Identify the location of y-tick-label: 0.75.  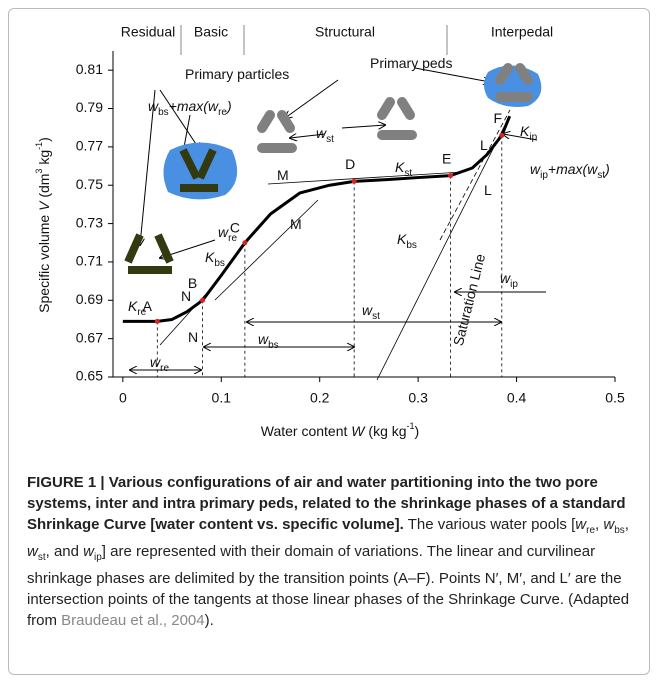
(89, 184).